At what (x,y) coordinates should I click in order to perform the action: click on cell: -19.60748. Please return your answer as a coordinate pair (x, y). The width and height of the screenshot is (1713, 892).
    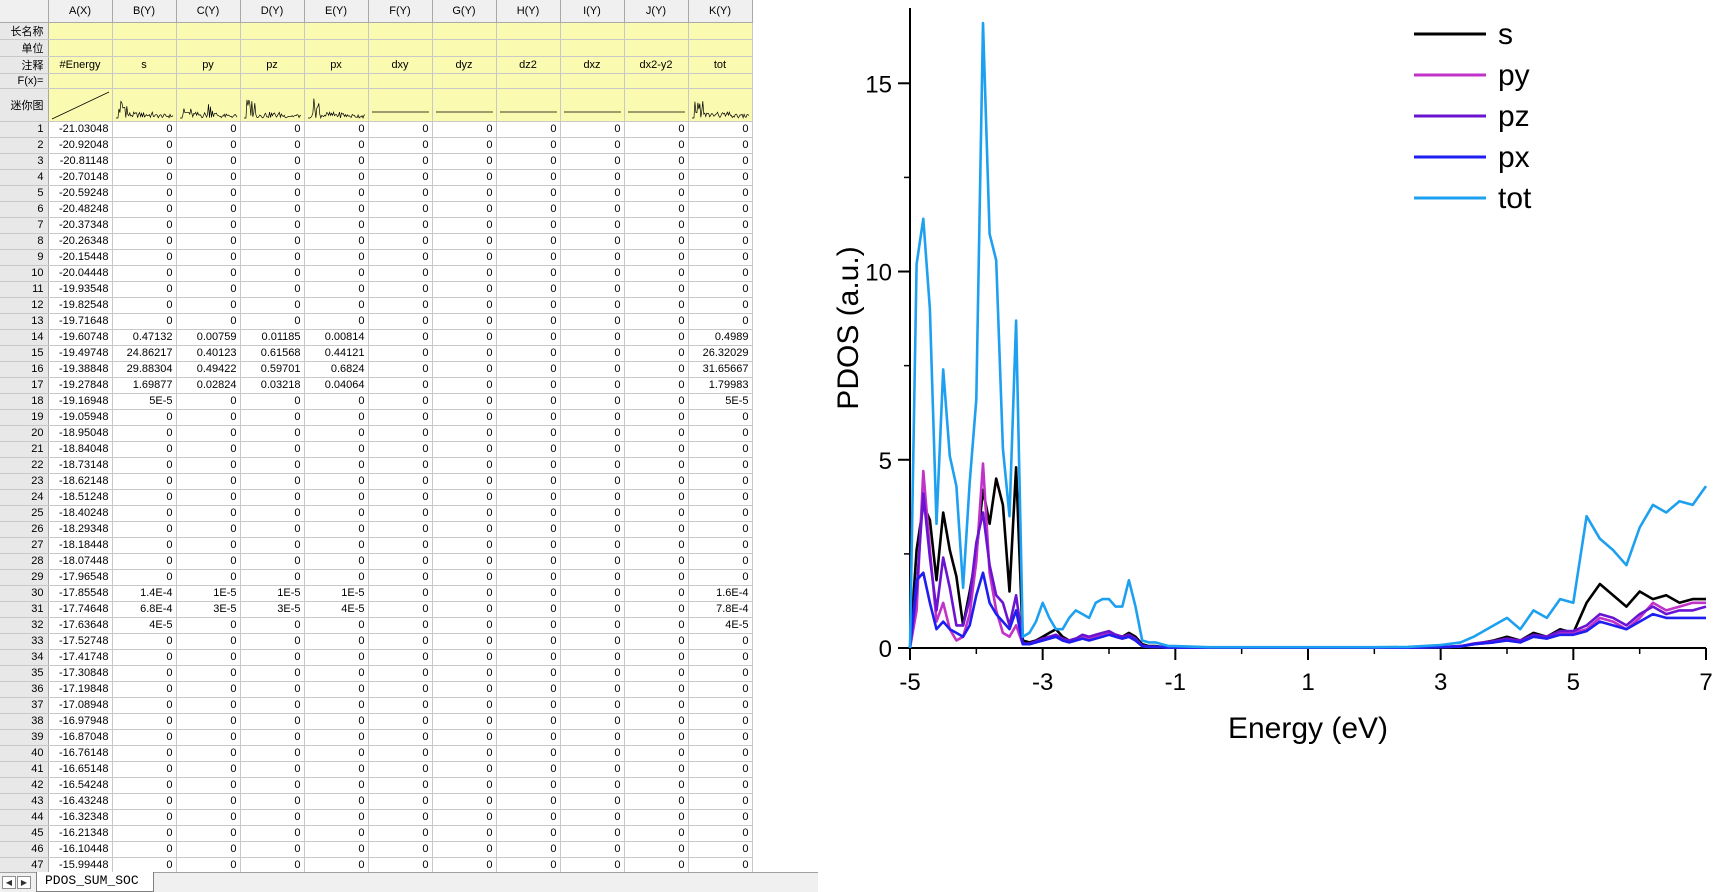
    Looking at the image, I should click on (80, 337).